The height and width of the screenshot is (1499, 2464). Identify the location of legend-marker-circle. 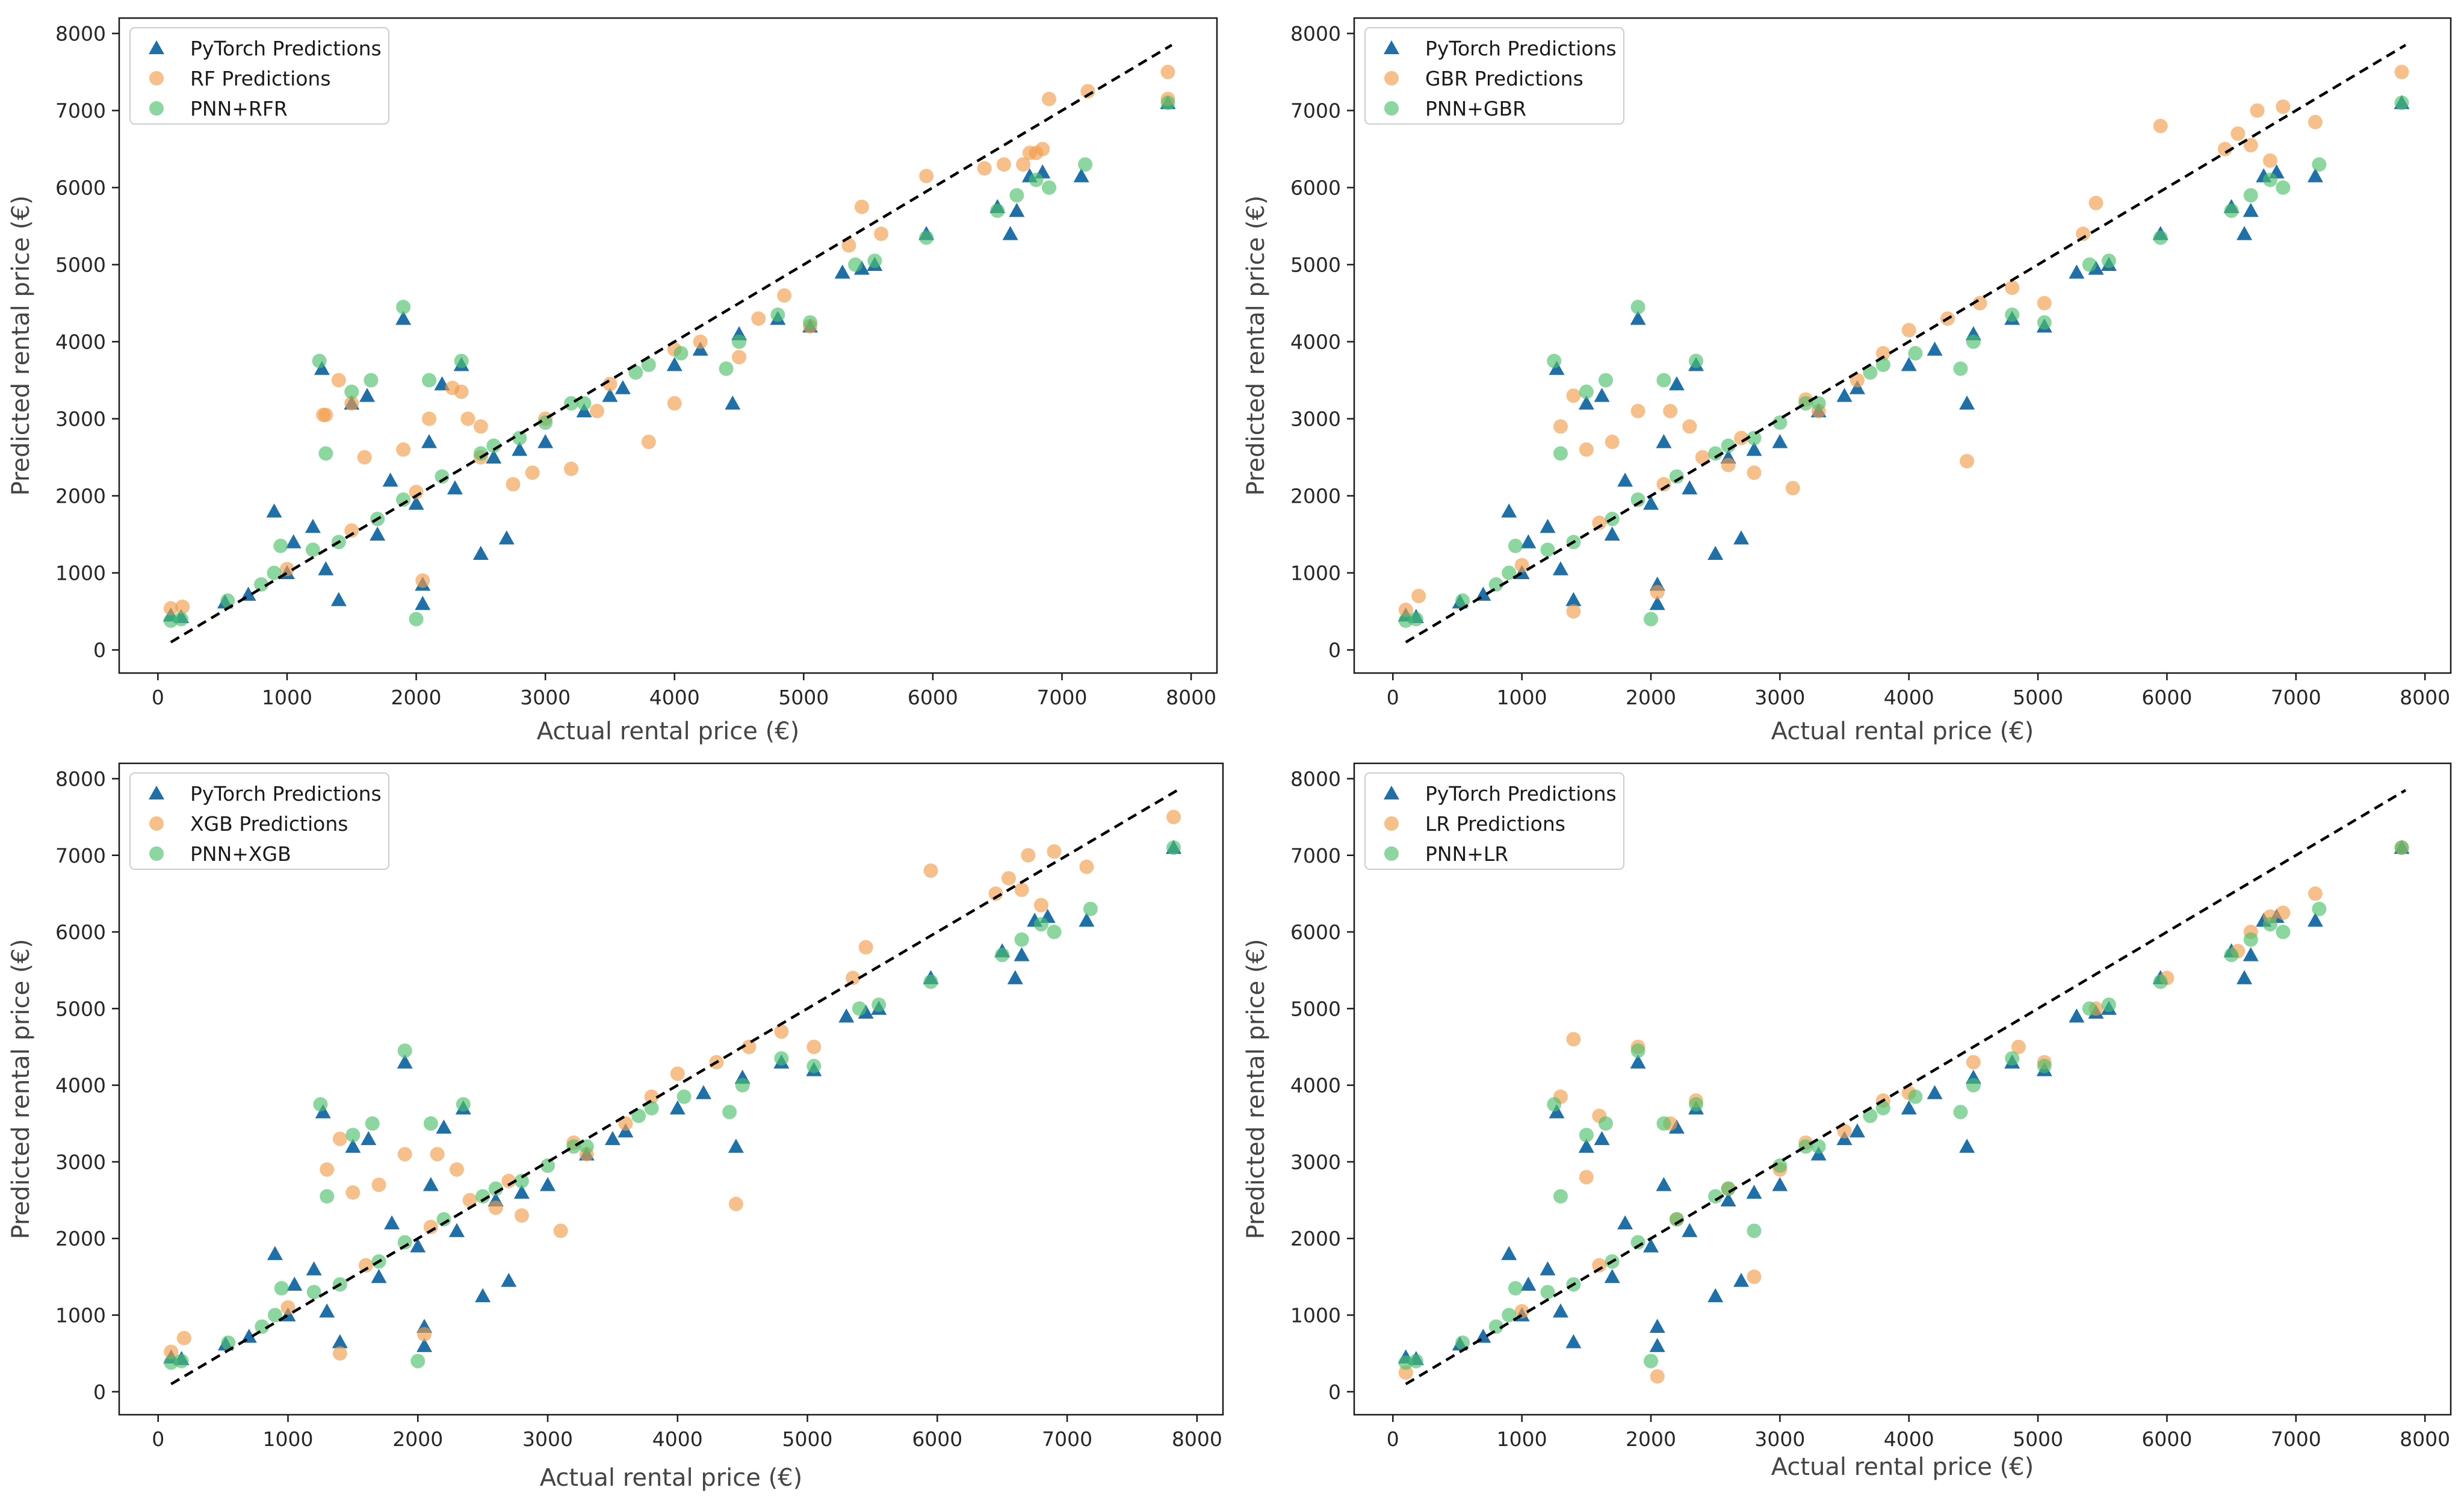
(1391, 823).